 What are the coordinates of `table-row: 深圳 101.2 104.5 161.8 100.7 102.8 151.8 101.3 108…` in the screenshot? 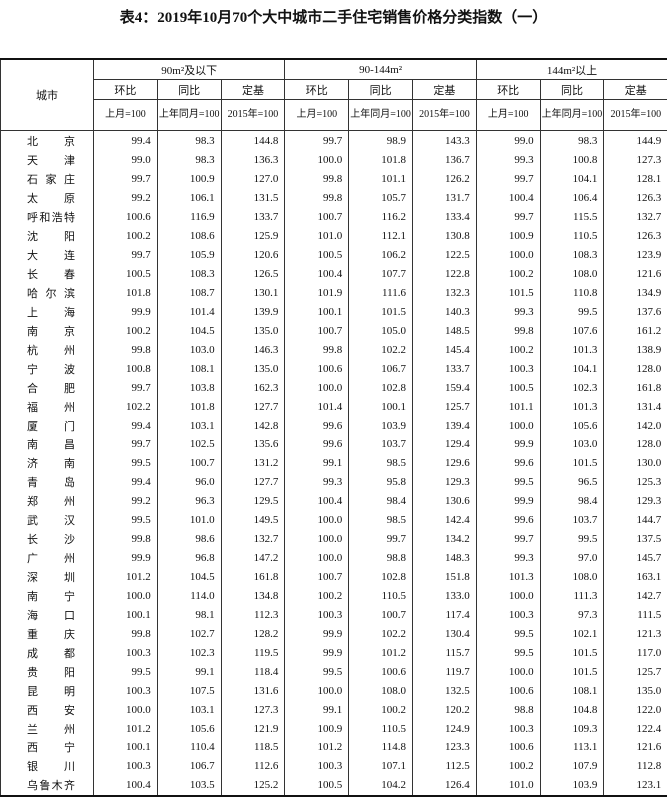 It's located at (333, 577).